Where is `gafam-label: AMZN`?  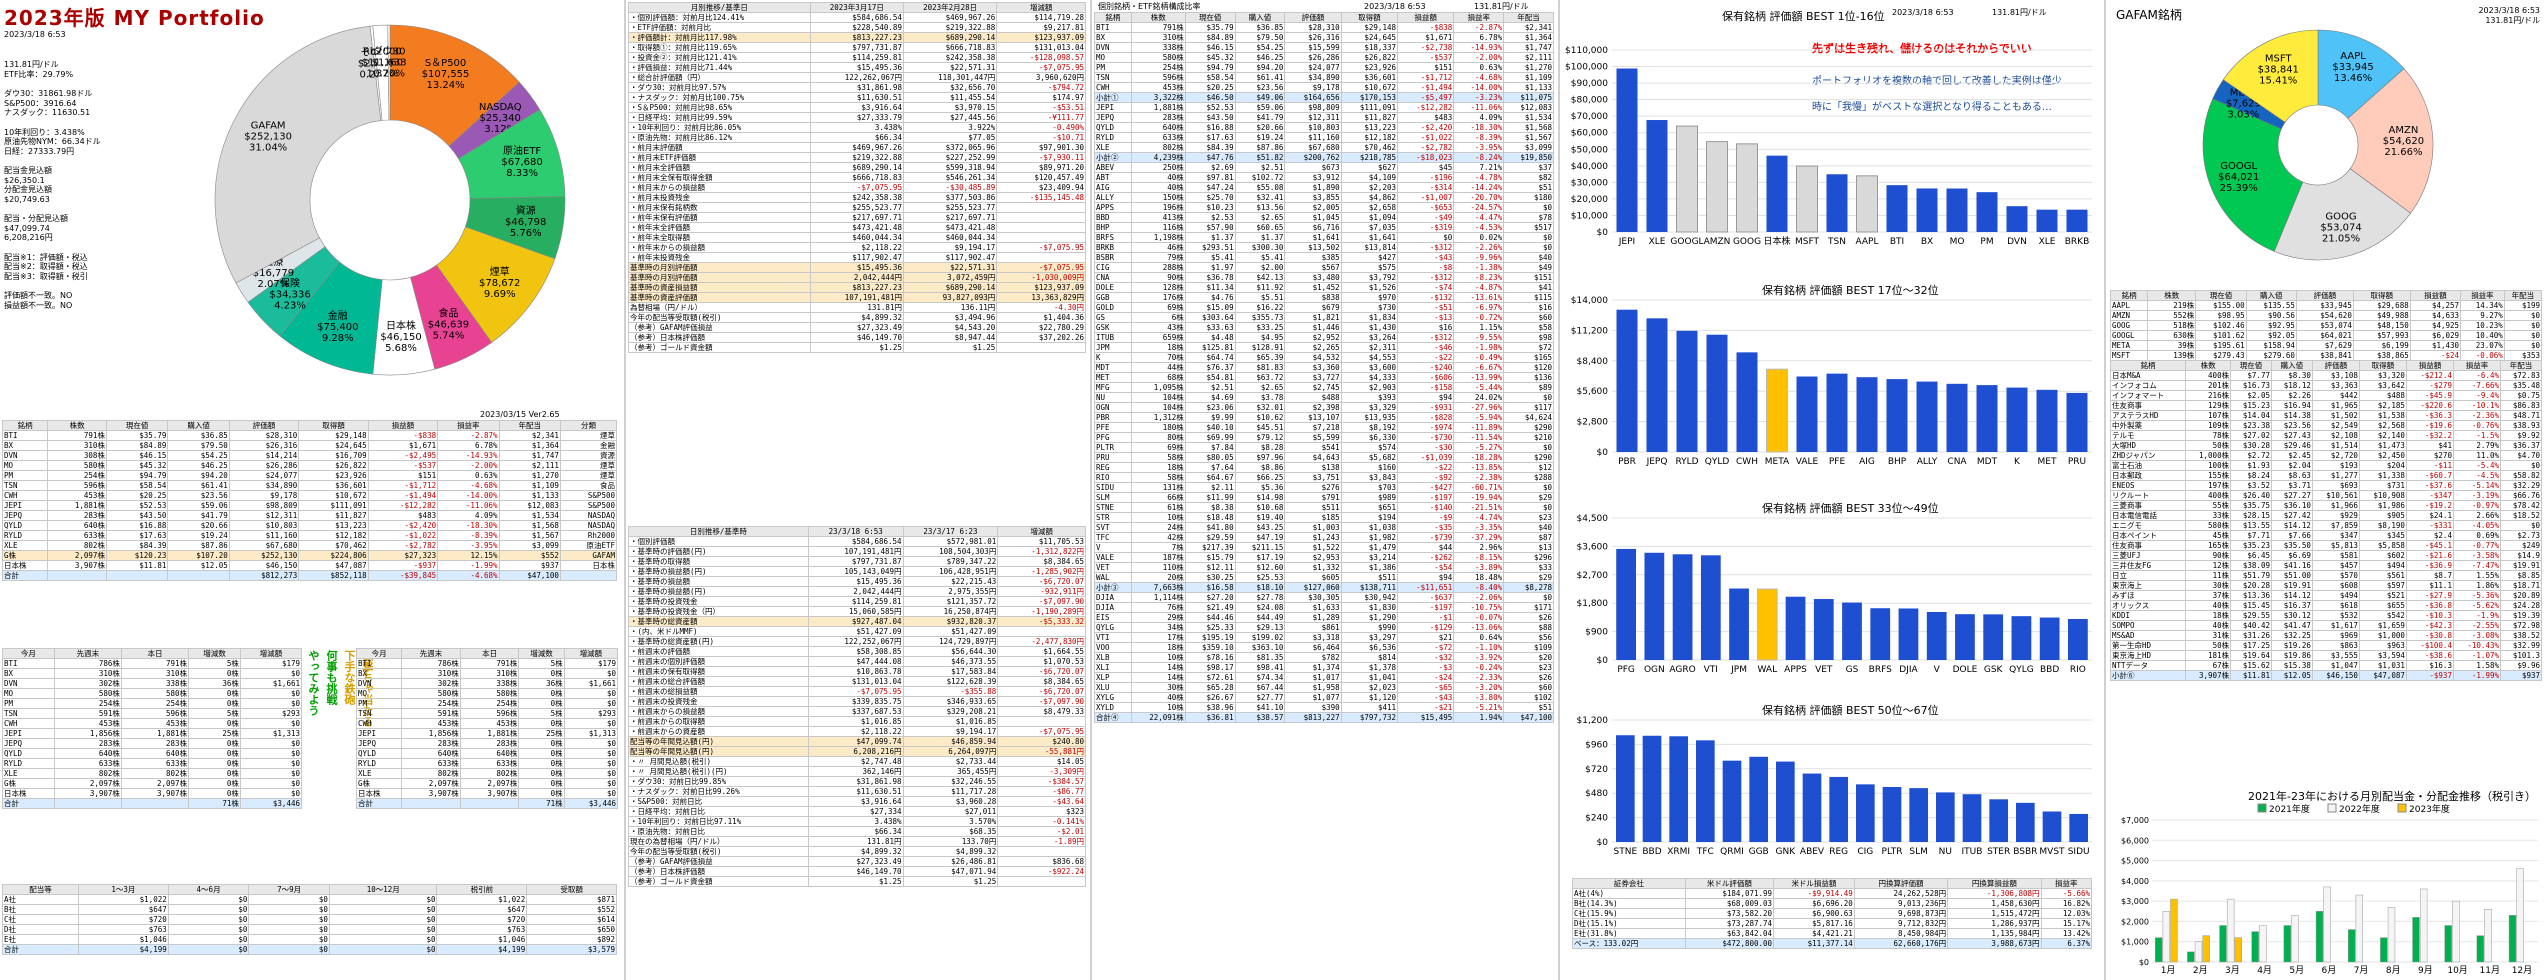
gafam-label: AMZN is located at coordinates (2404, 130).